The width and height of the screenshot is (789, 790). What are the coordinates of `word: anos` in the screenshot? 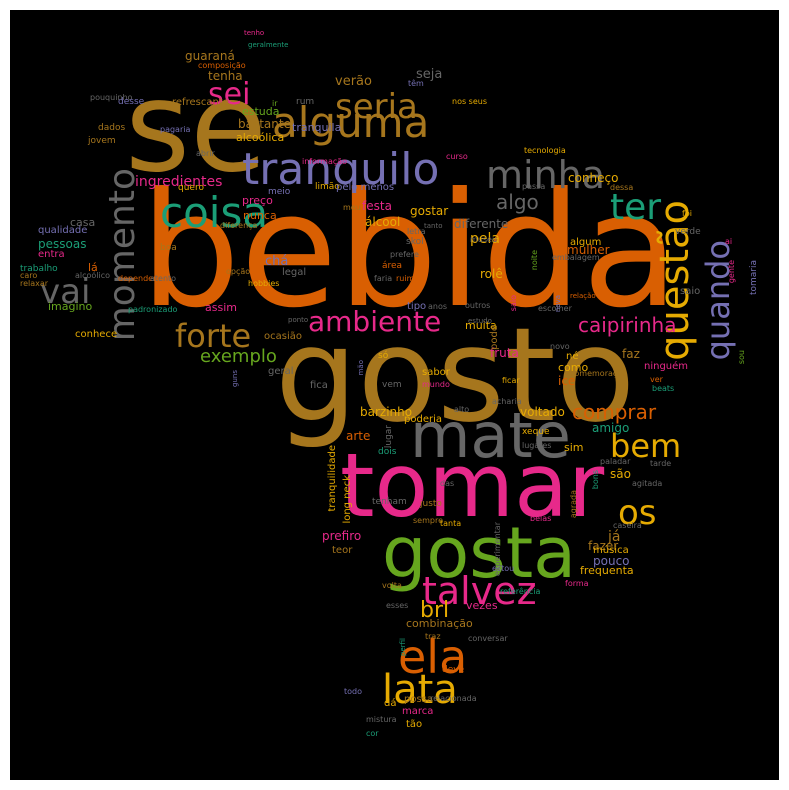 It's located at (438, 306).